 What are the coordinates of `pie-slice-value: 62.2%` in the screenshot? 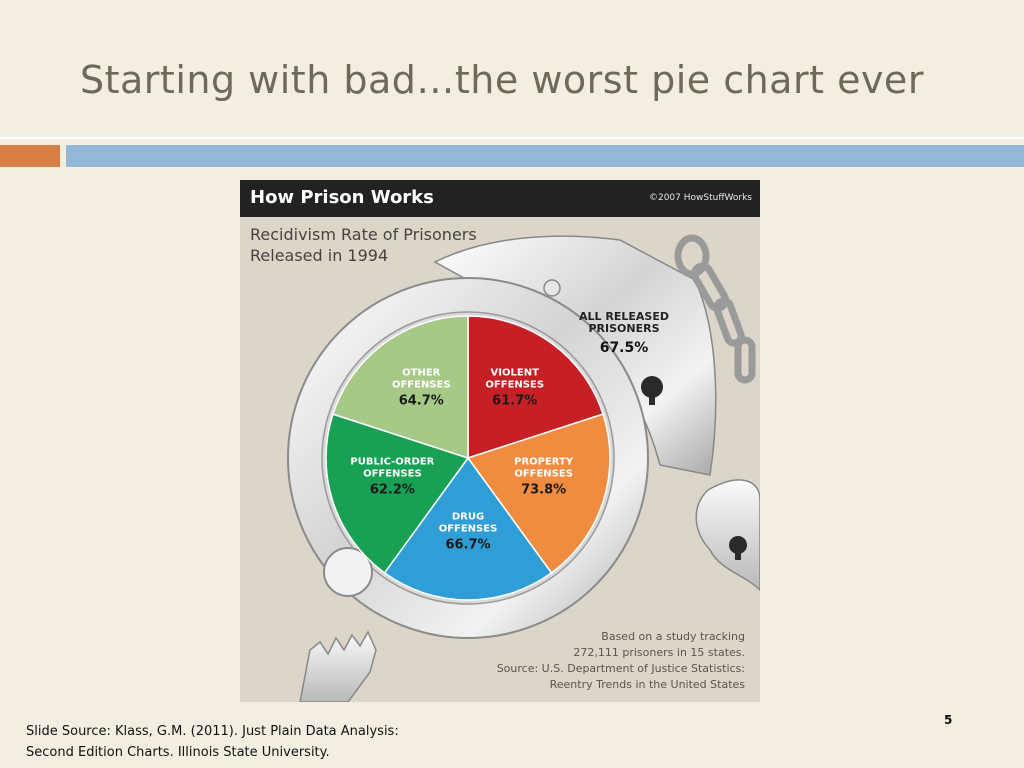 It's located at (392, 490).